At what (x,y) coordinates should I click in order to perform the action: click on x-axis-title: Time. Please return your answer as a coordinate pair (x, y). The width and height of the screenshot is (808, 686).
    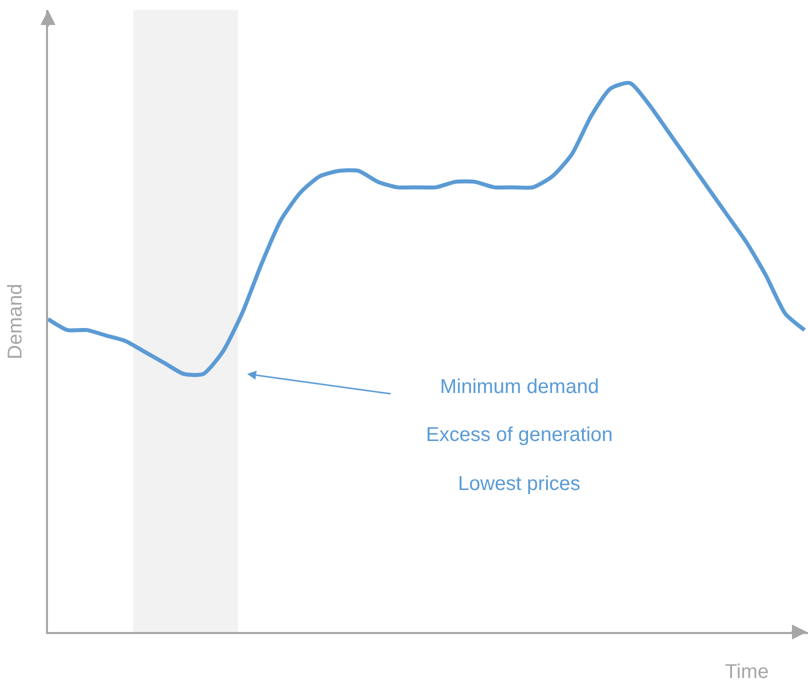
    Looking at the image, I should click on (747, 672).